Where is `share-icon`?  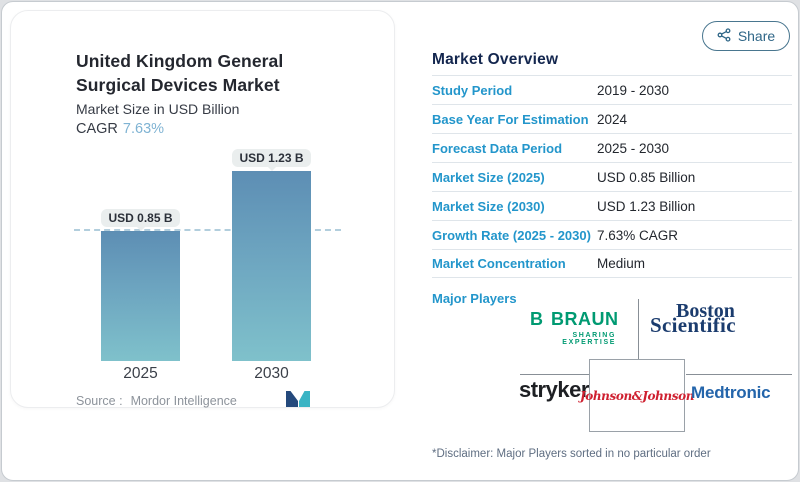 share-icon is located at coordinates (724, 36).